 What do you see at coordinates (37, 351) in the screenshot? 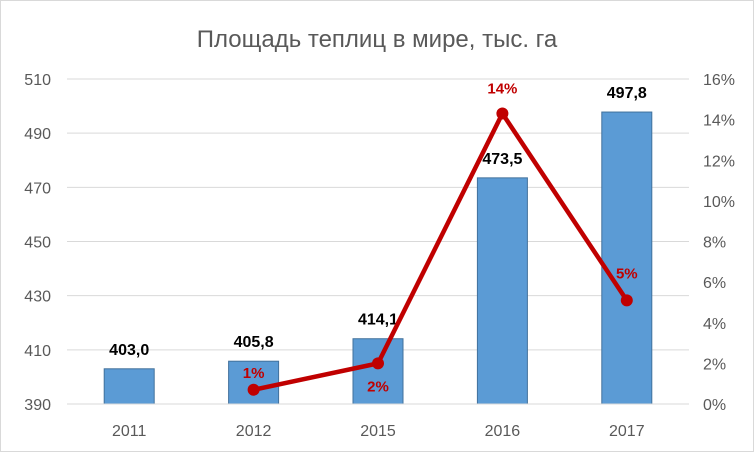
I see `left-y-tick-label: 410` at bounding box center [37, 351].